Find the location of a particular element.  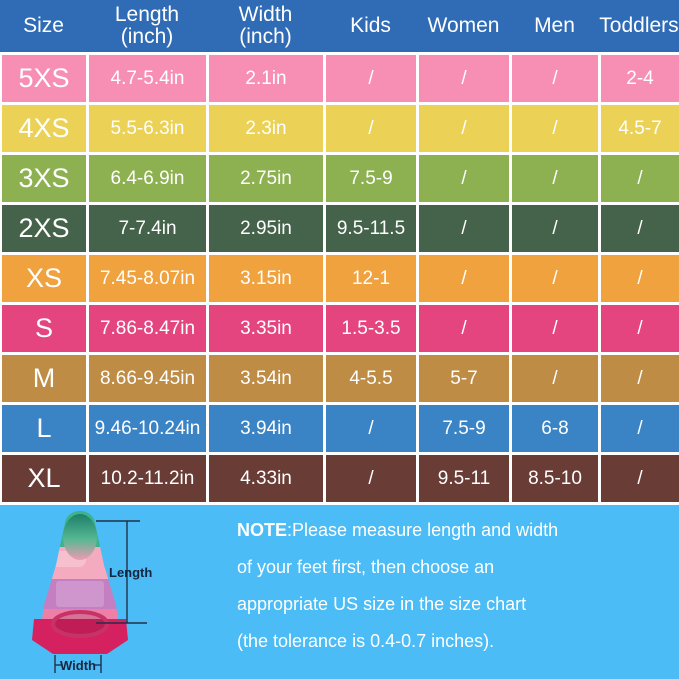

length-label: Length is located at coordinates (130, 572).